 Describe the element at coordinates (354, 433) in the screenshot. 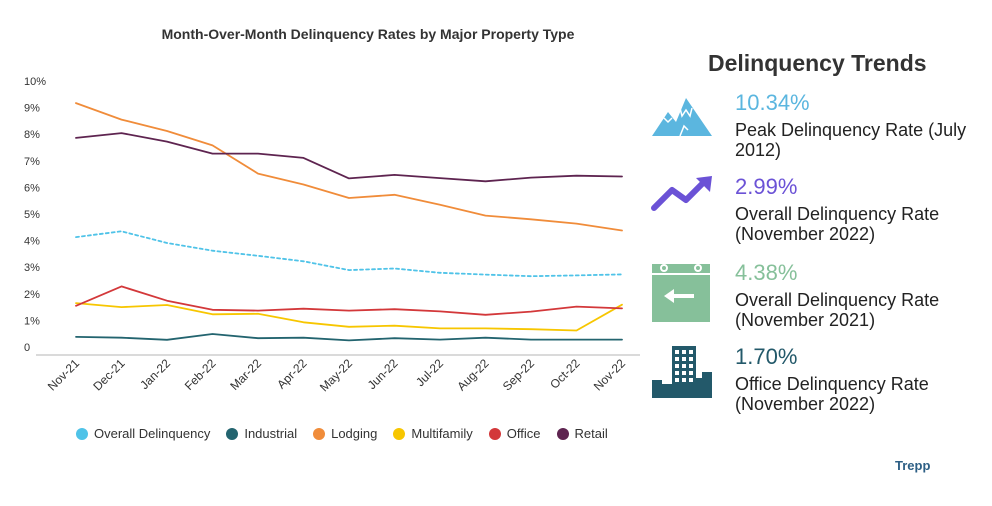

I see `legend-label: Lodging` at that location.